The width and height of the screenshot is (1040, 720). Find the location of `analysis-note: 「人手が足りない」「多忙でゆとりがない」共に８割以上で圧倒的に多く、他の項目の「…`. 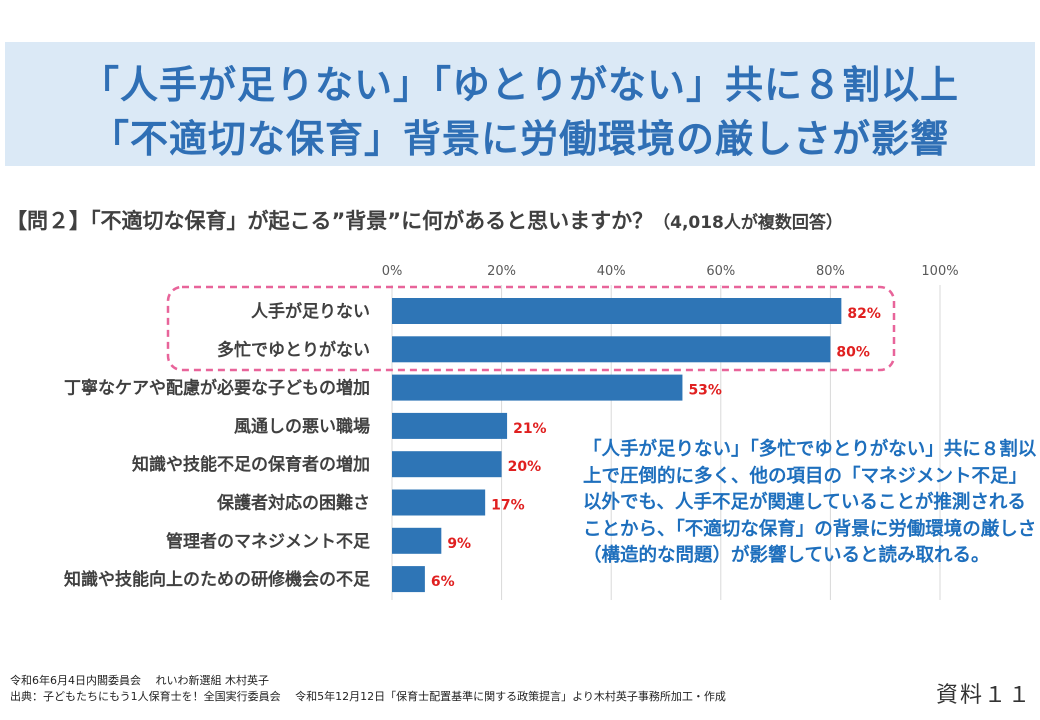

analysis-note: 「人手が足りない」「多忙でゆとりがない」共に８割以上で圧倒的に多く、他の項目の「… is located at coordinates (810, 502).